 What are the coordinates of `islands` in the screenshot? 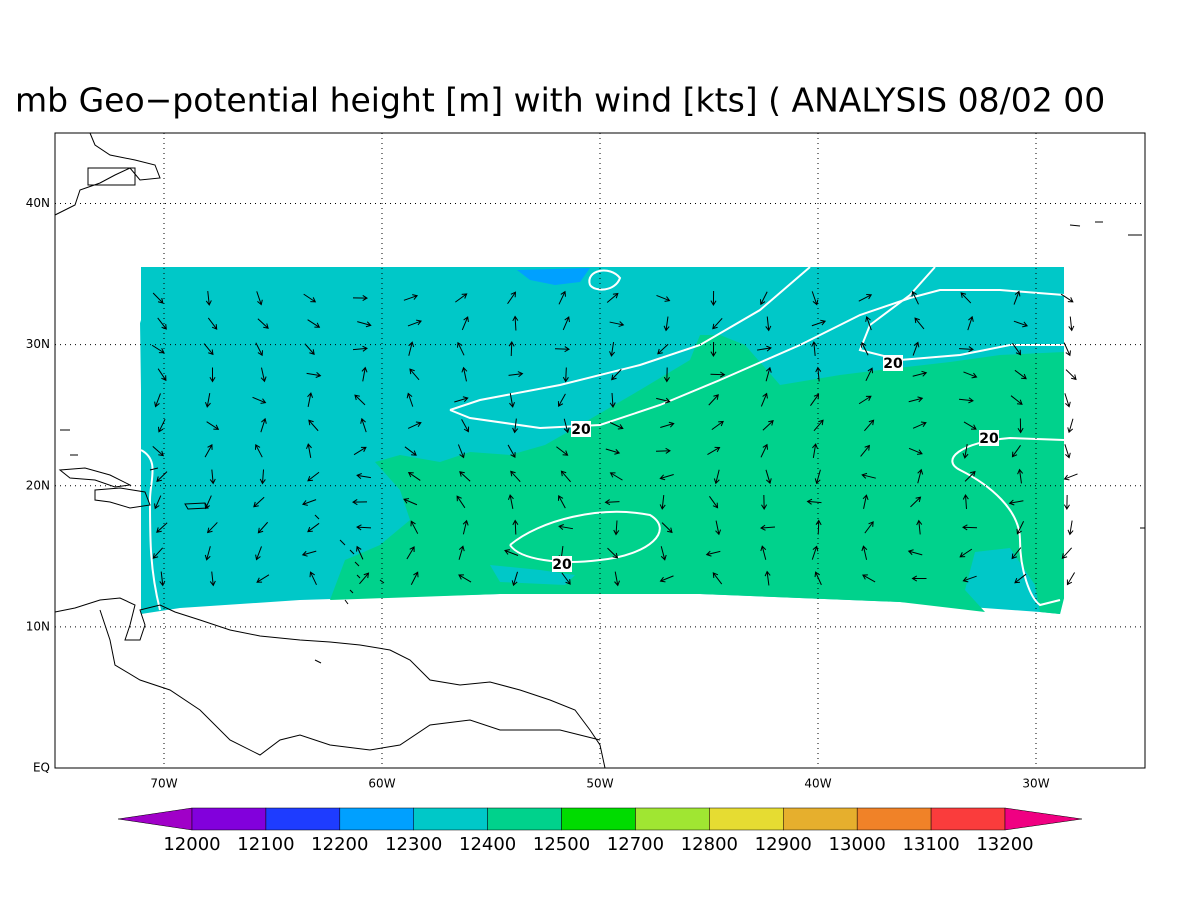 It's located at (222, 546).